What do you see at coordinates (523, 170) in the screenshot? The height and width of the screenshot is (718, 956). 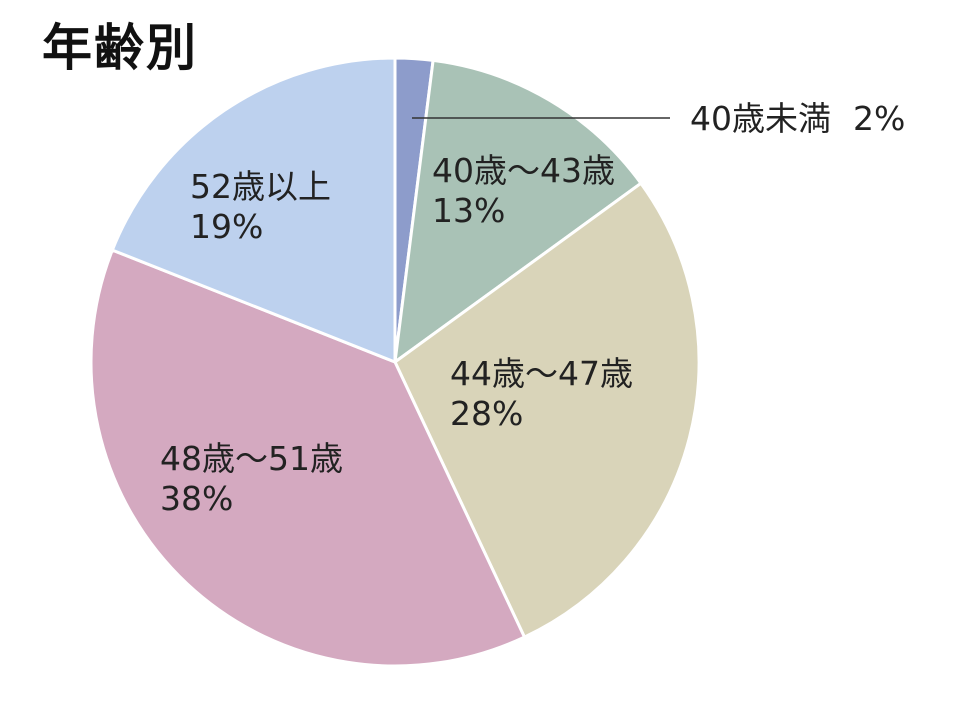 I see `slice-category-label: 40歳～43歳` at bounding box center [523, 170].